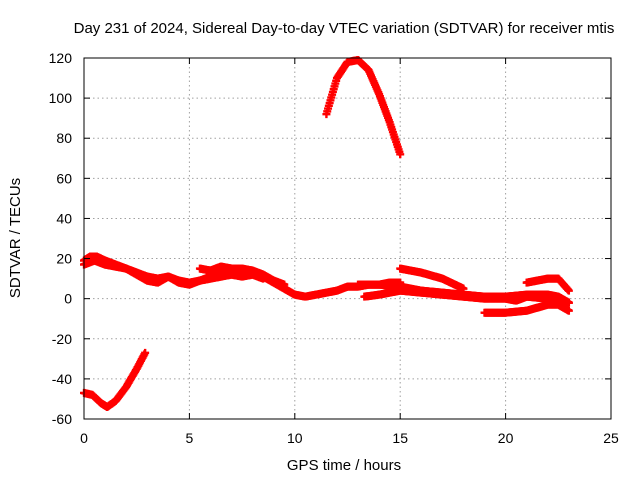  What do you see at coordinates (400, 438) in the screenshot?
I see `x-tick-label: 15` at bounding box center [400, 438].